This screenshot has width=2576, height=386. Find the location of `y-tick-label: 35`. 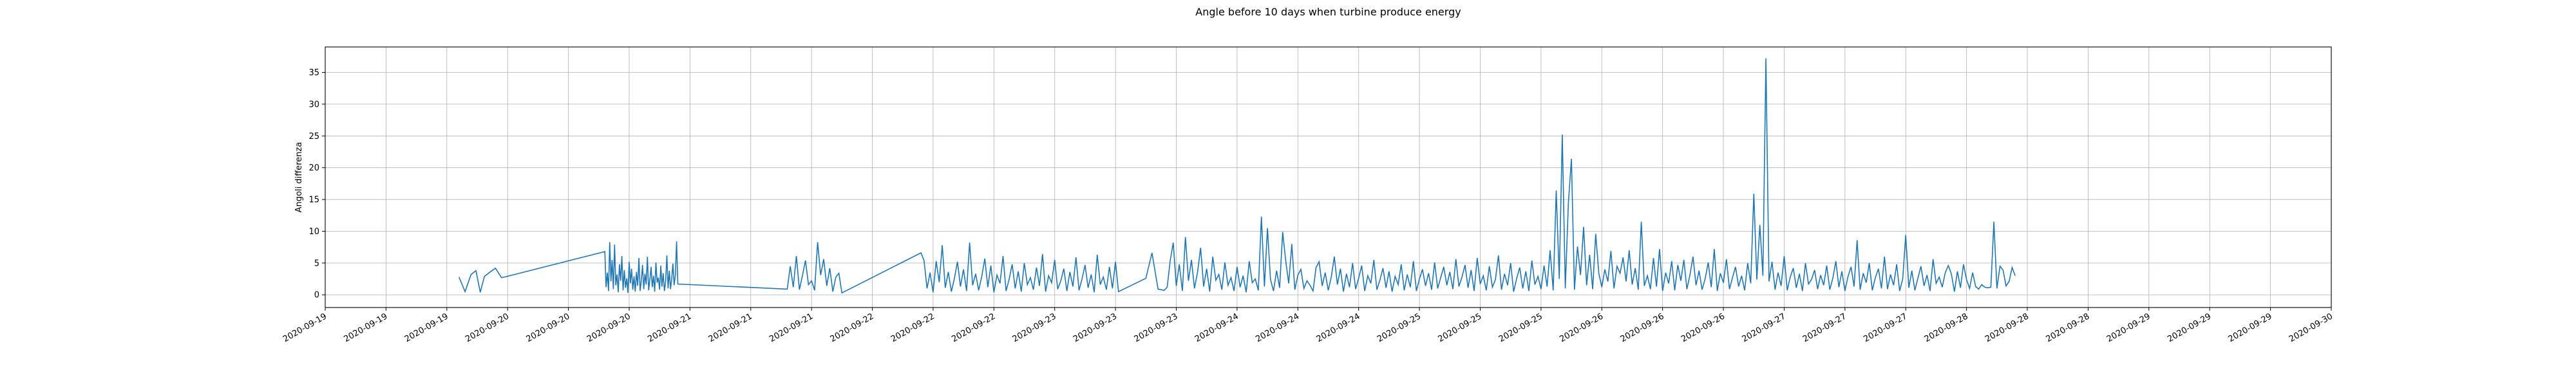

y-tick-label: 35 is located at coordinates (313, 73).